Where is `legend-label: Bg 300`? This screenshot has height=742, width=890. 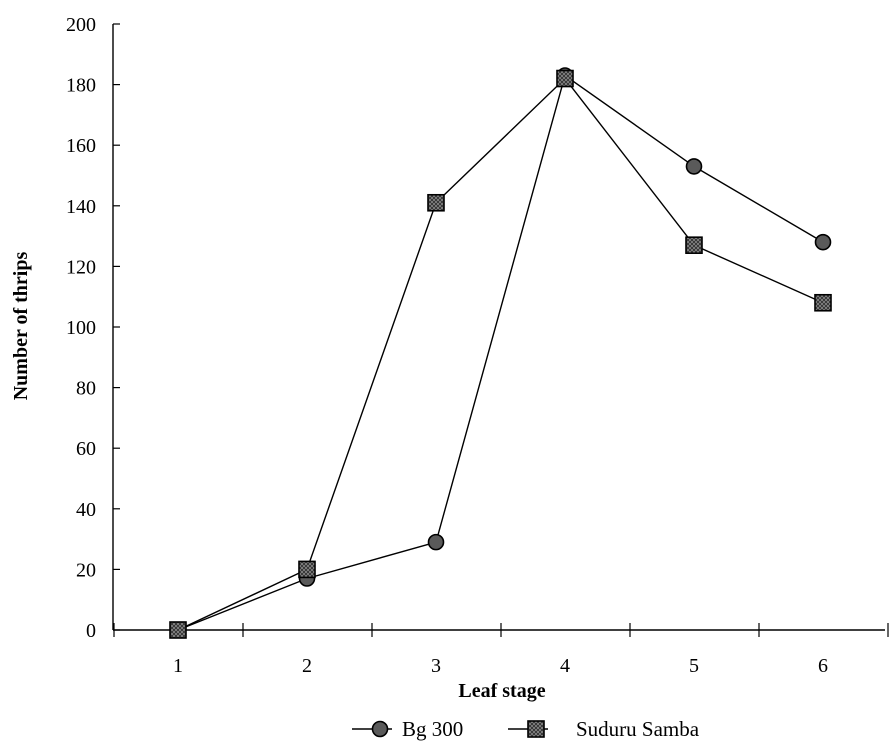 legend-label: Bg 300 is located at coordinates (432, 729).